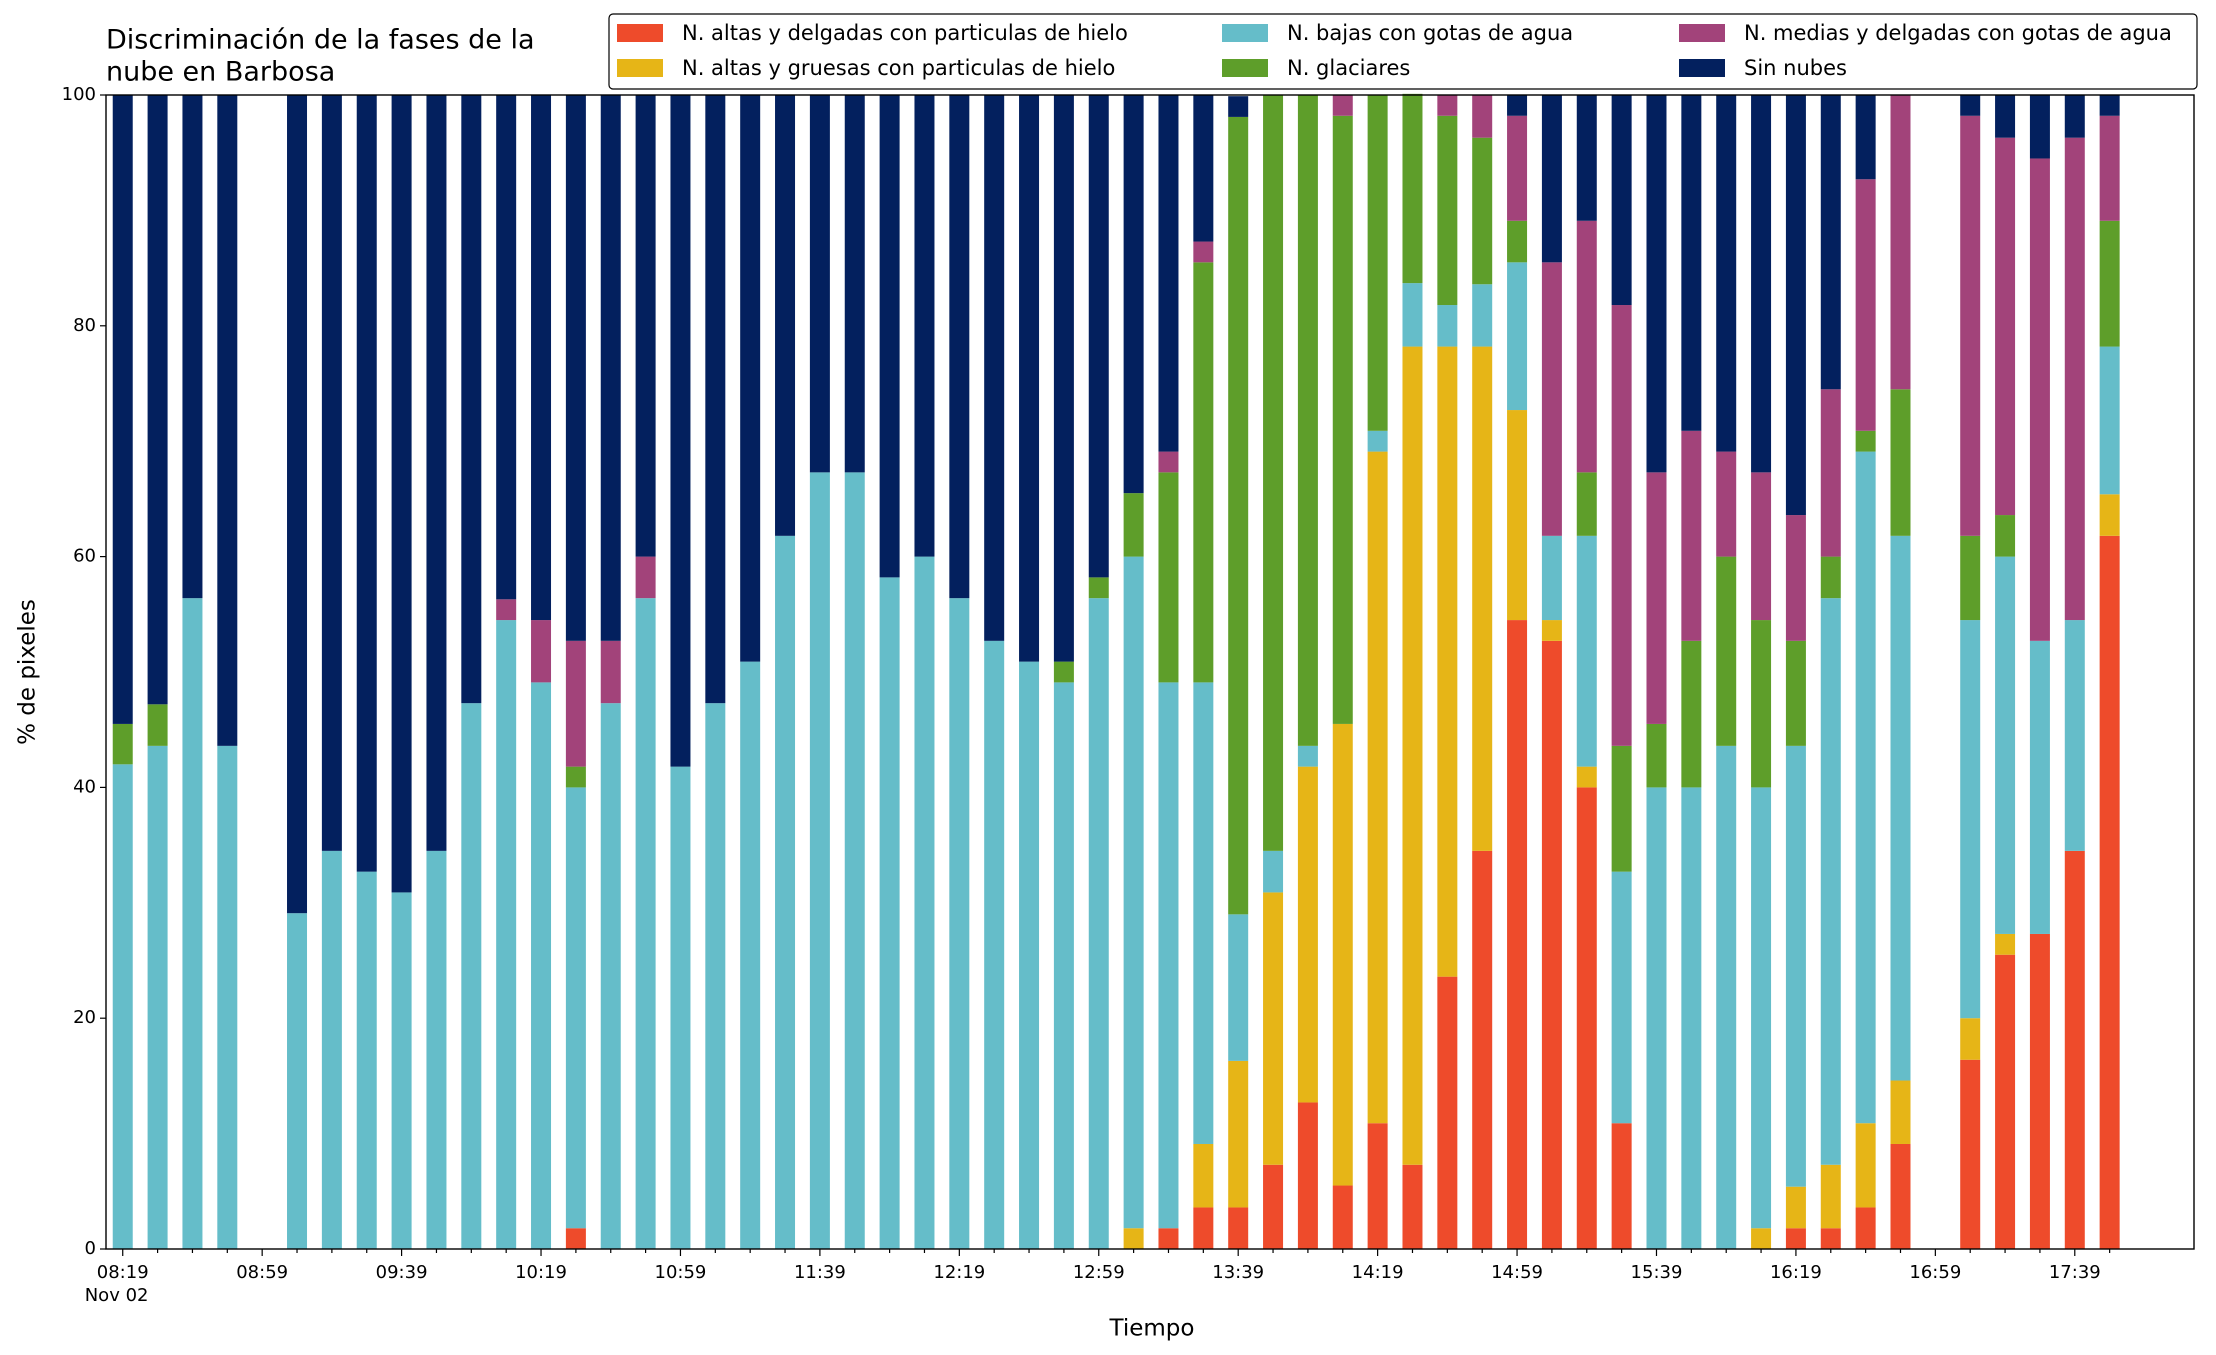 This screenshot has width=2216, height=1355. Describe the element at coordinates (1378, 1272) in the screenshot. I see `x-tick-label: 14:19` at that location.